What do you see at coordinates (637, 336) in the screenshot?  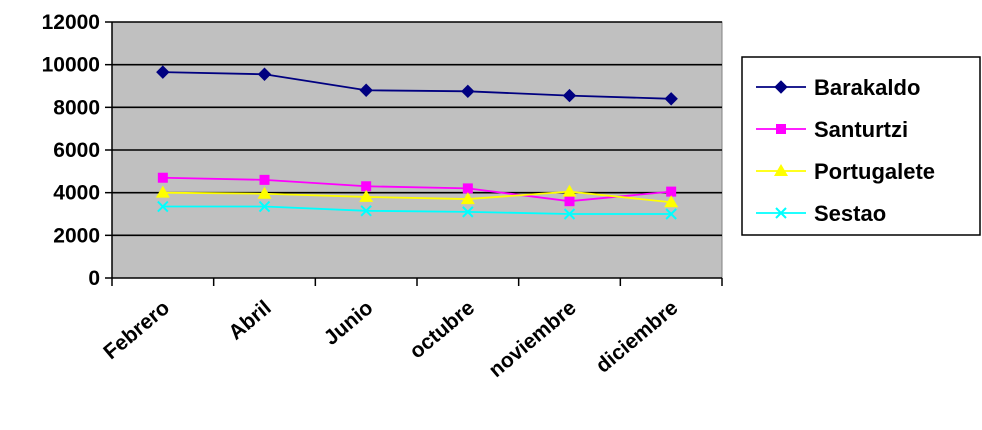 I see `x-tick-label: diciembre` at bounding box center [637, 336].